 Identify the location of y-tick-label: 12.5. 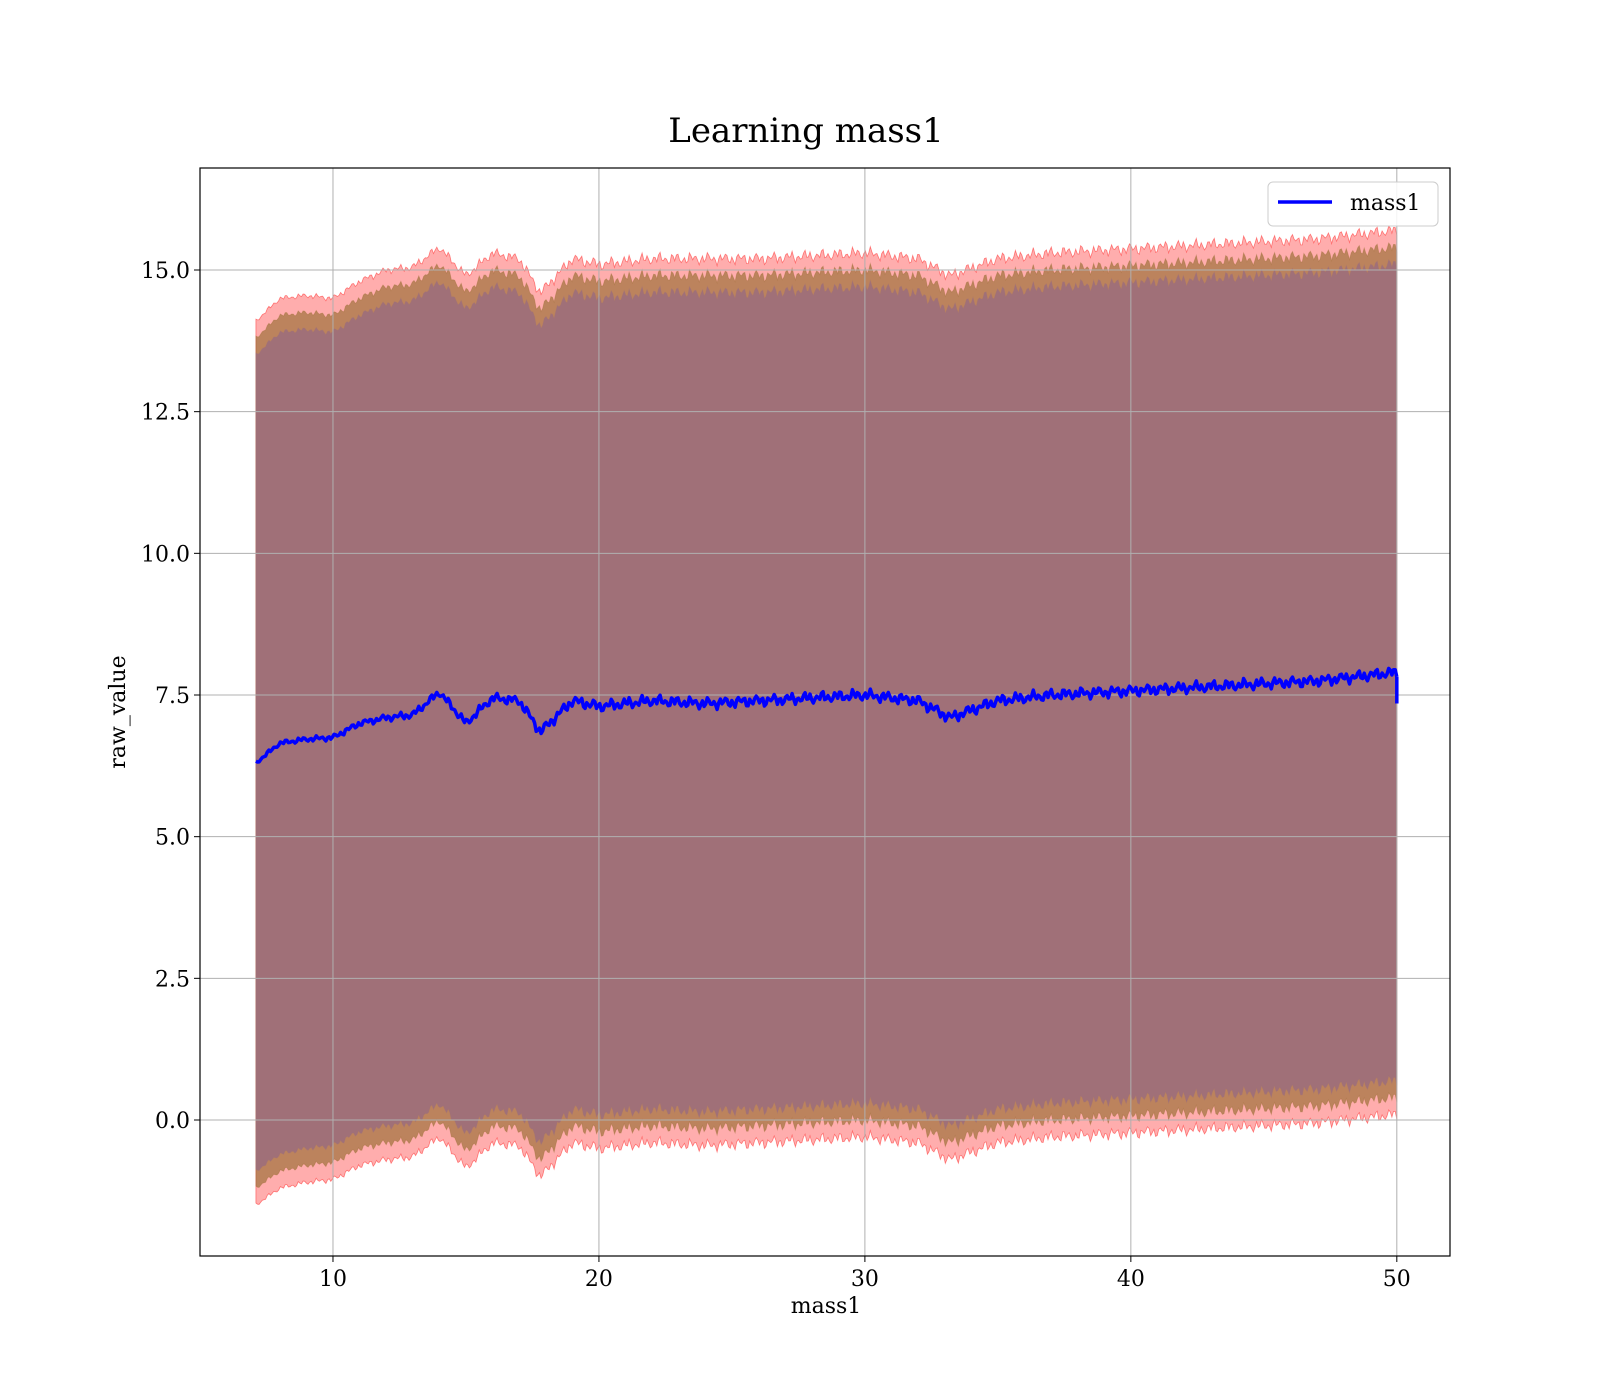
(165, 413).